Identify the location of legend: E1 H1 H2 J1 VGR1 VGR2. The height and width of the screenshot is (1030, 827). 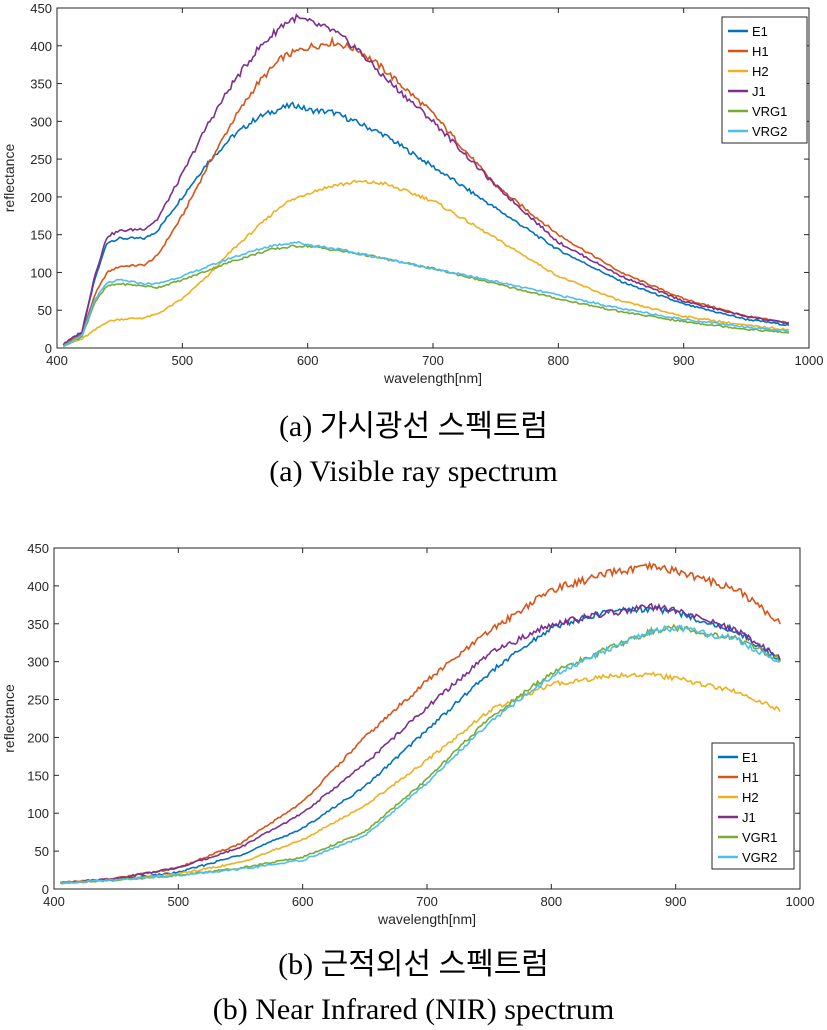
(753, 806).